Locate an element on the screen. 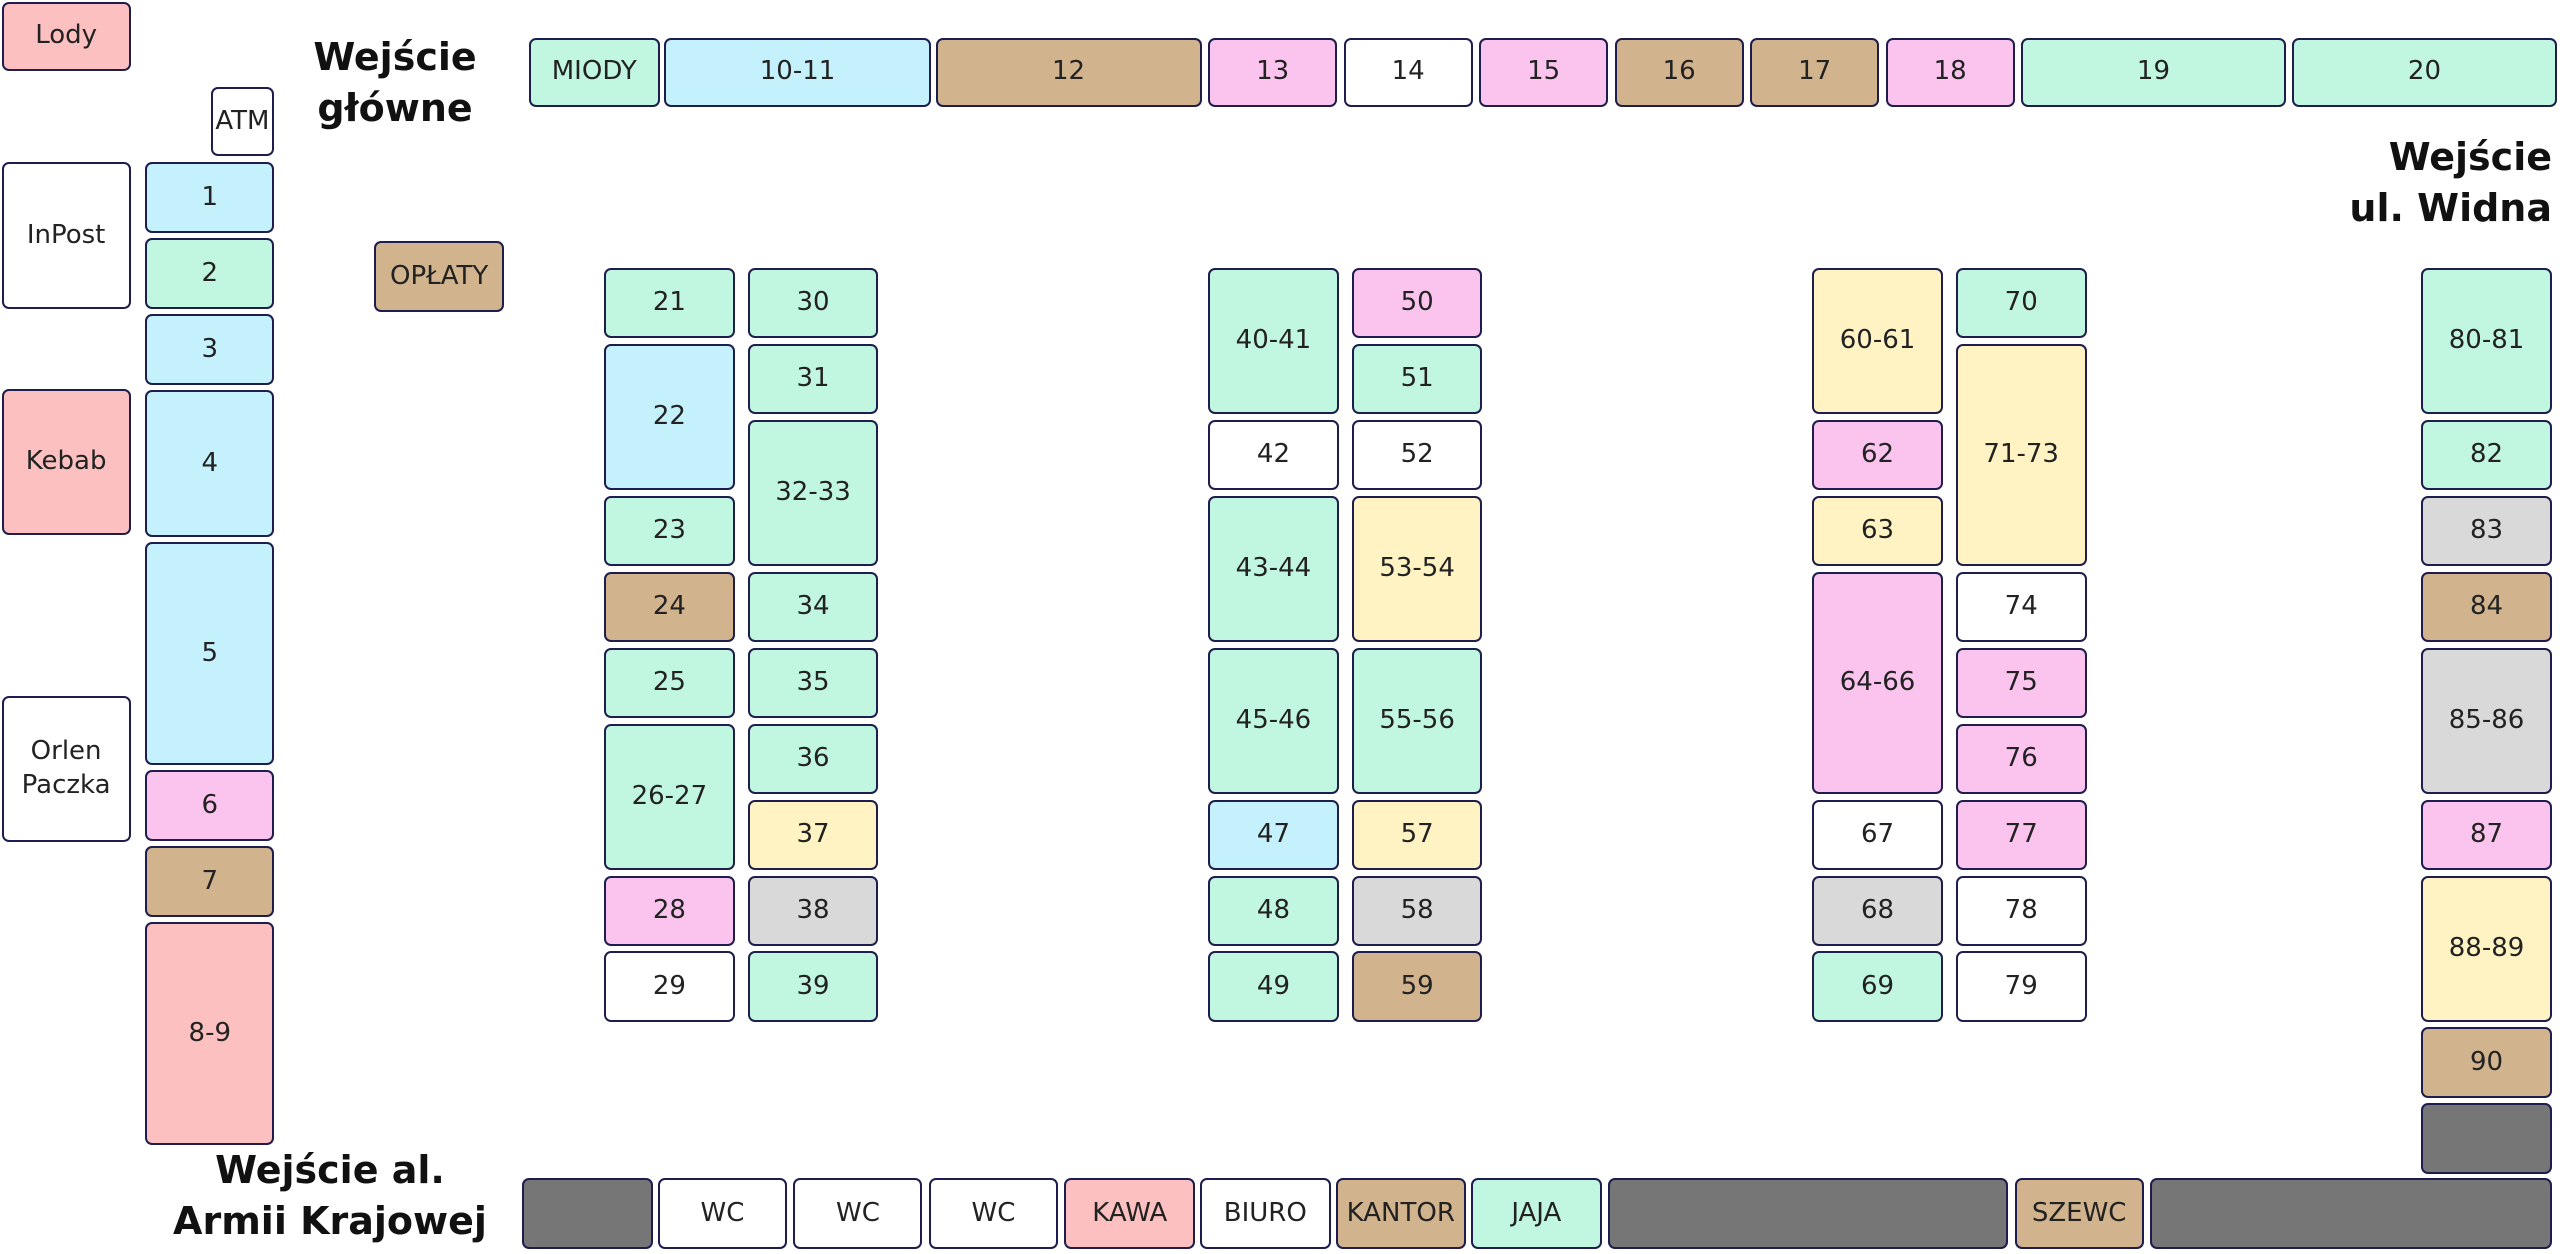 Image resolution: width=2560 pixels, height=1254 pixels. stall: 53-54 is located at coordinates (1417, 568).